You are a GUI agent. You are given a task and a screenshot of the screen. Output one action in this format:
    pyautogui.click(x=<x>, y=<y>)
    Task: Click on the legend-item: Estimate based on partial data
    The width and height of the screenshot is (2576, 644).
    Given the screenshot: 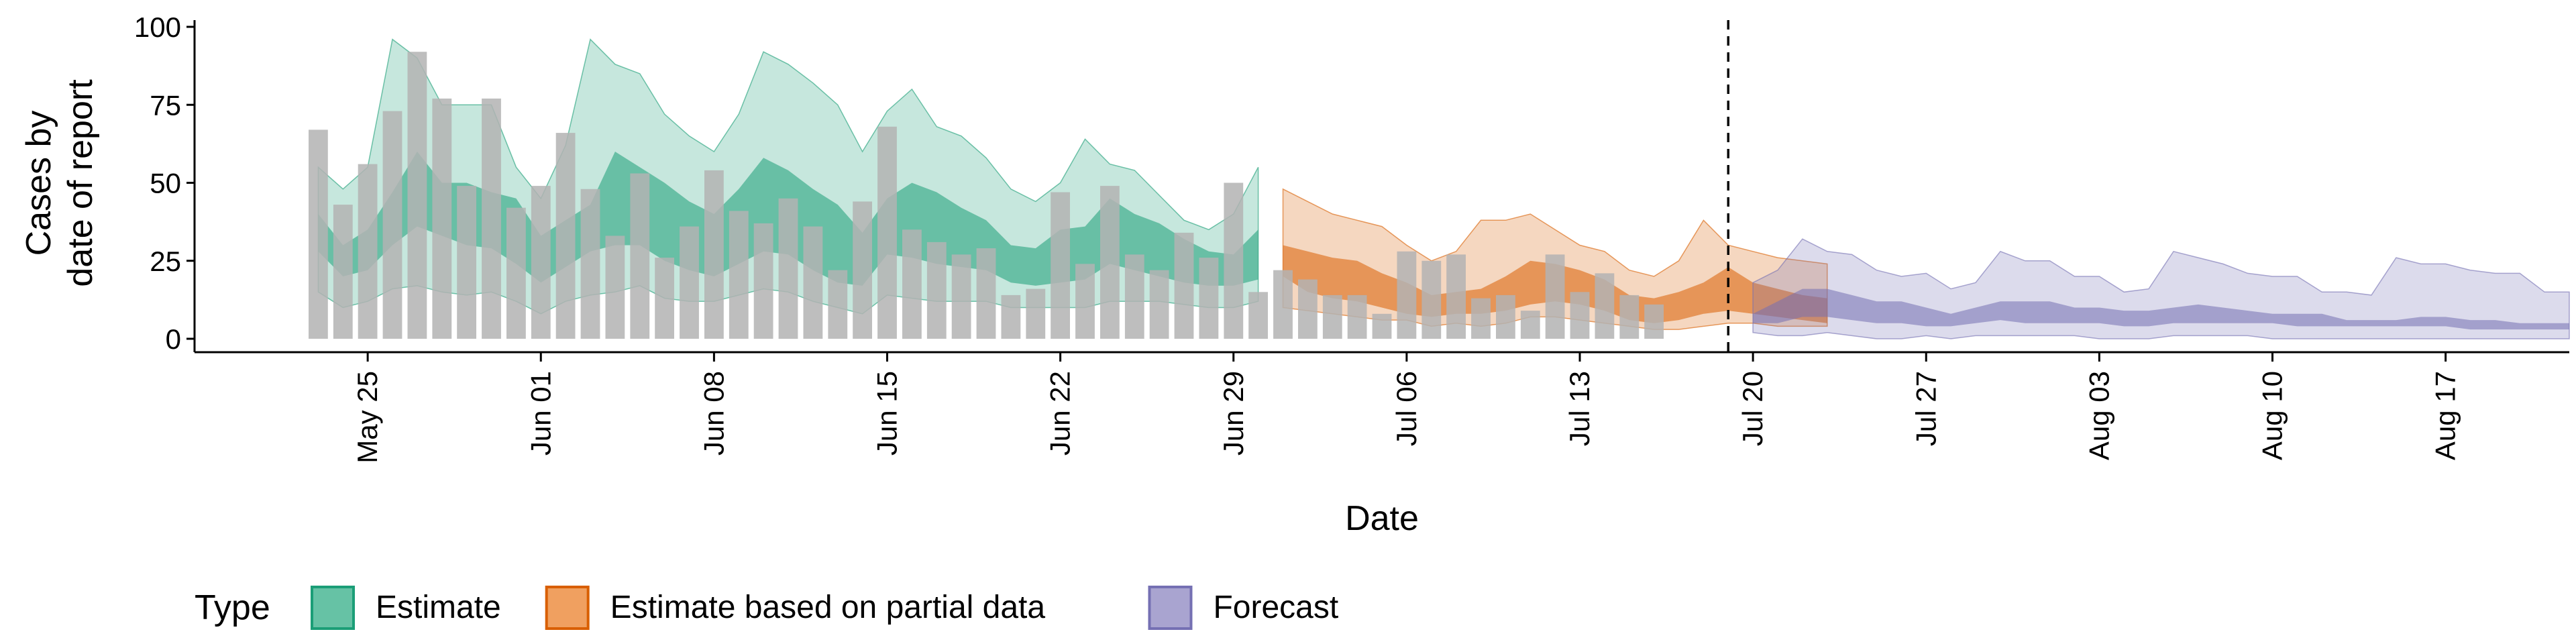 What is the action you would take?
    pyautogui.click(x=795, y=608)
    